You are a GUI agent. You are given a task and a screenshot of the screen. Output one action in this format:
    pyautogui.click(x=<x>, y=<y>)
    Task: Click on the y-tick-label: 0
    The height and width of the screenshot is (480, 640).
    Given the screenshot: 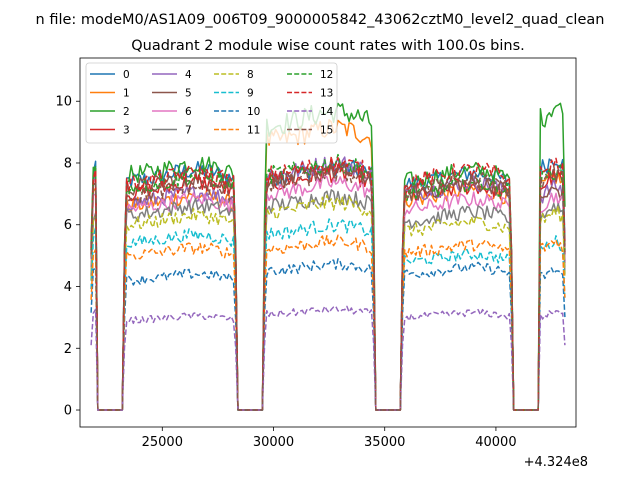 What is the action you would take?
    pyautogui.click(x=68, y=411)
    